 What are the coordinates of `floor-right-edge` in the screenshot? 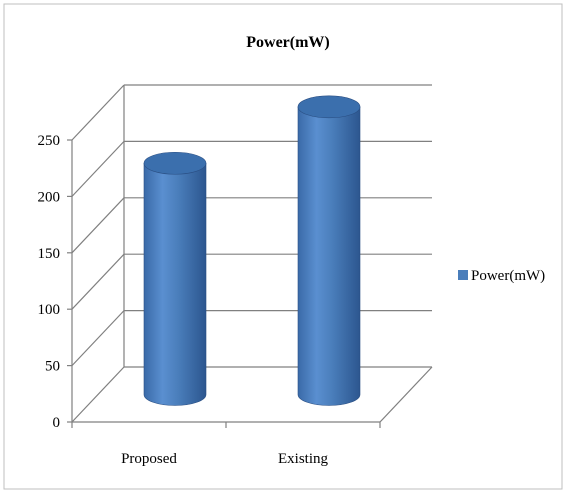 It's located at (406, 394).